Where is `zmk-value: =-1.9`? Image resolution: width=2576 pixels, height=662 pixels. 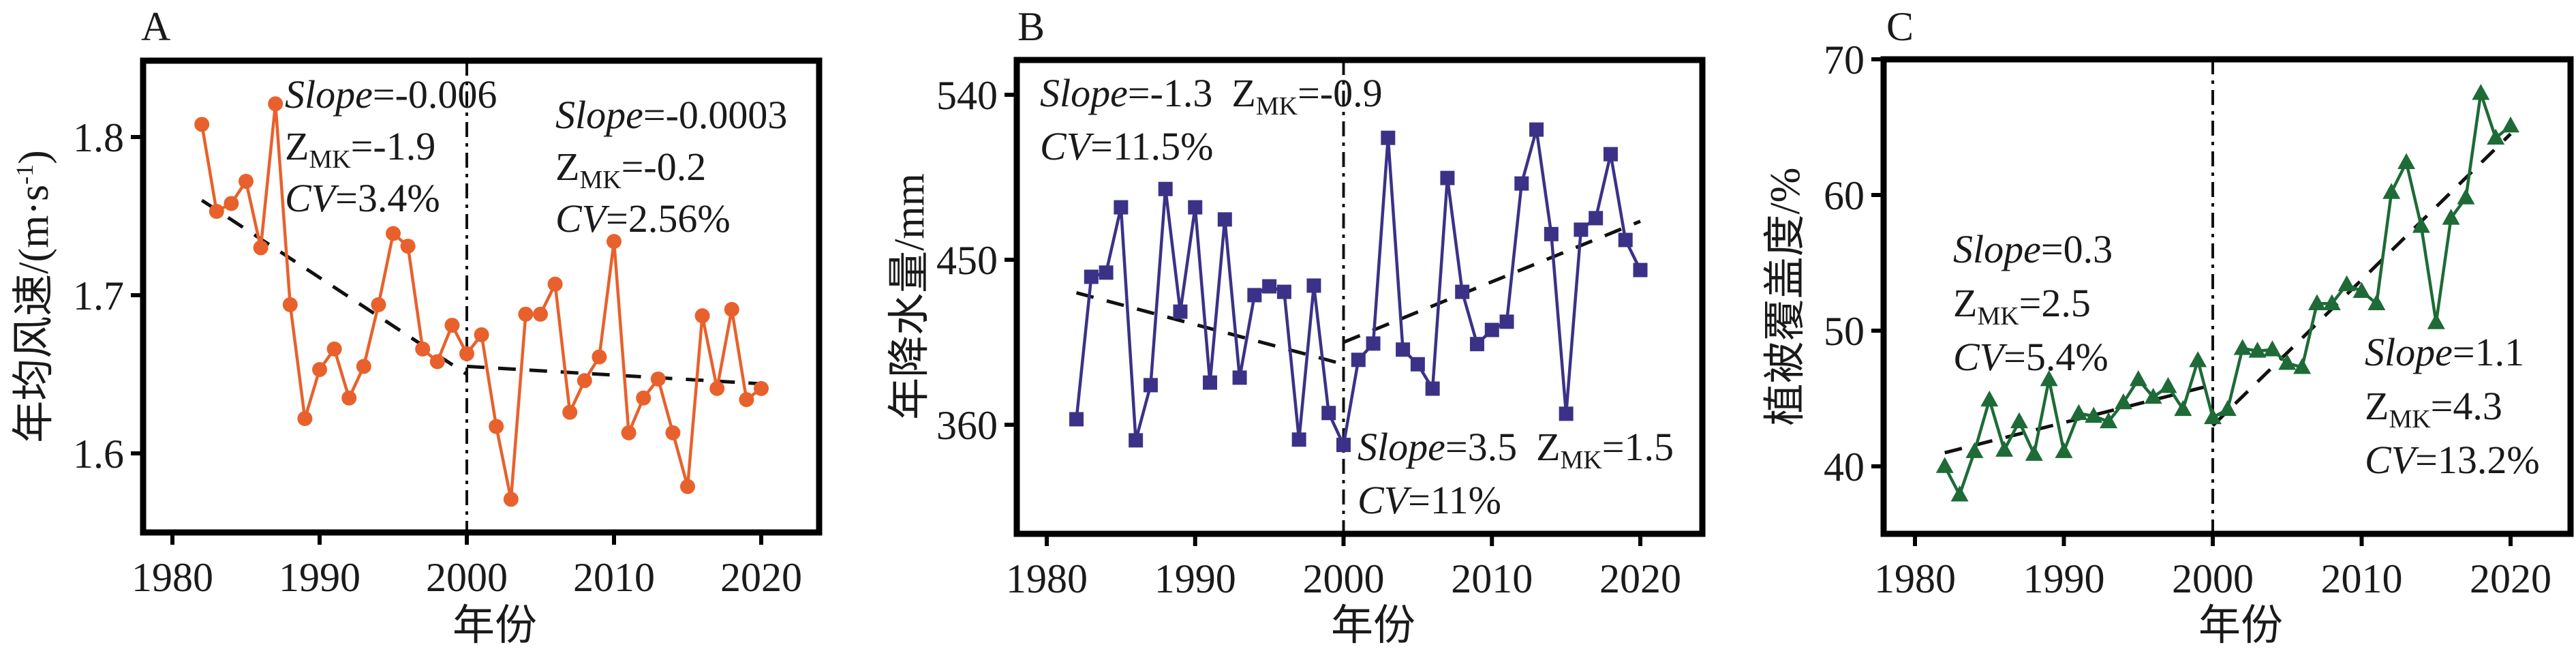
zmk-value: =-1.9 is located at coordinates (393, 146).